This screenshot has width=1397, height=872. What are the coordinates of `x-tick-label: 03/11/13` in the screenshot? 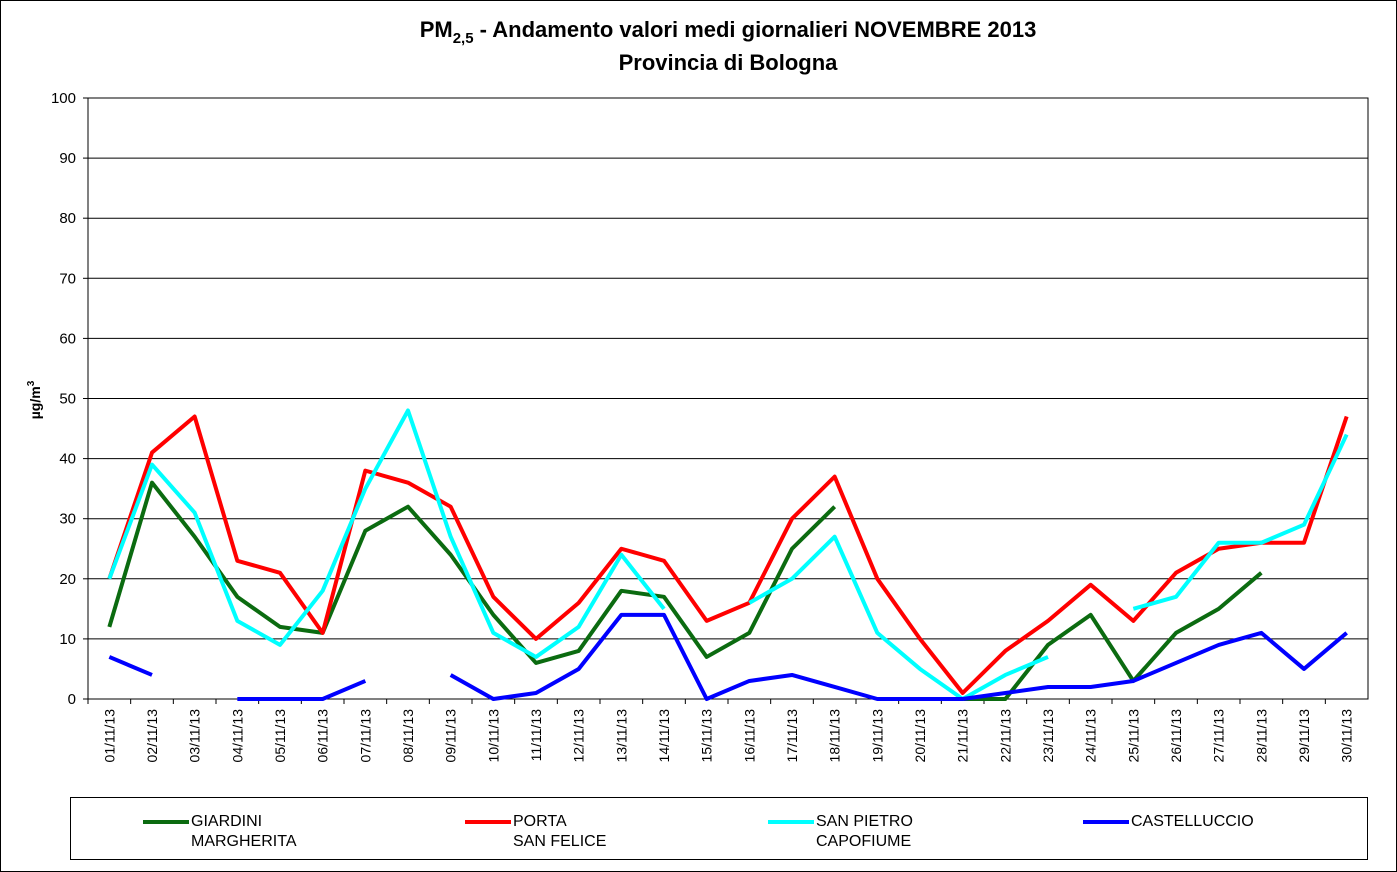 It's located at (195, 736).